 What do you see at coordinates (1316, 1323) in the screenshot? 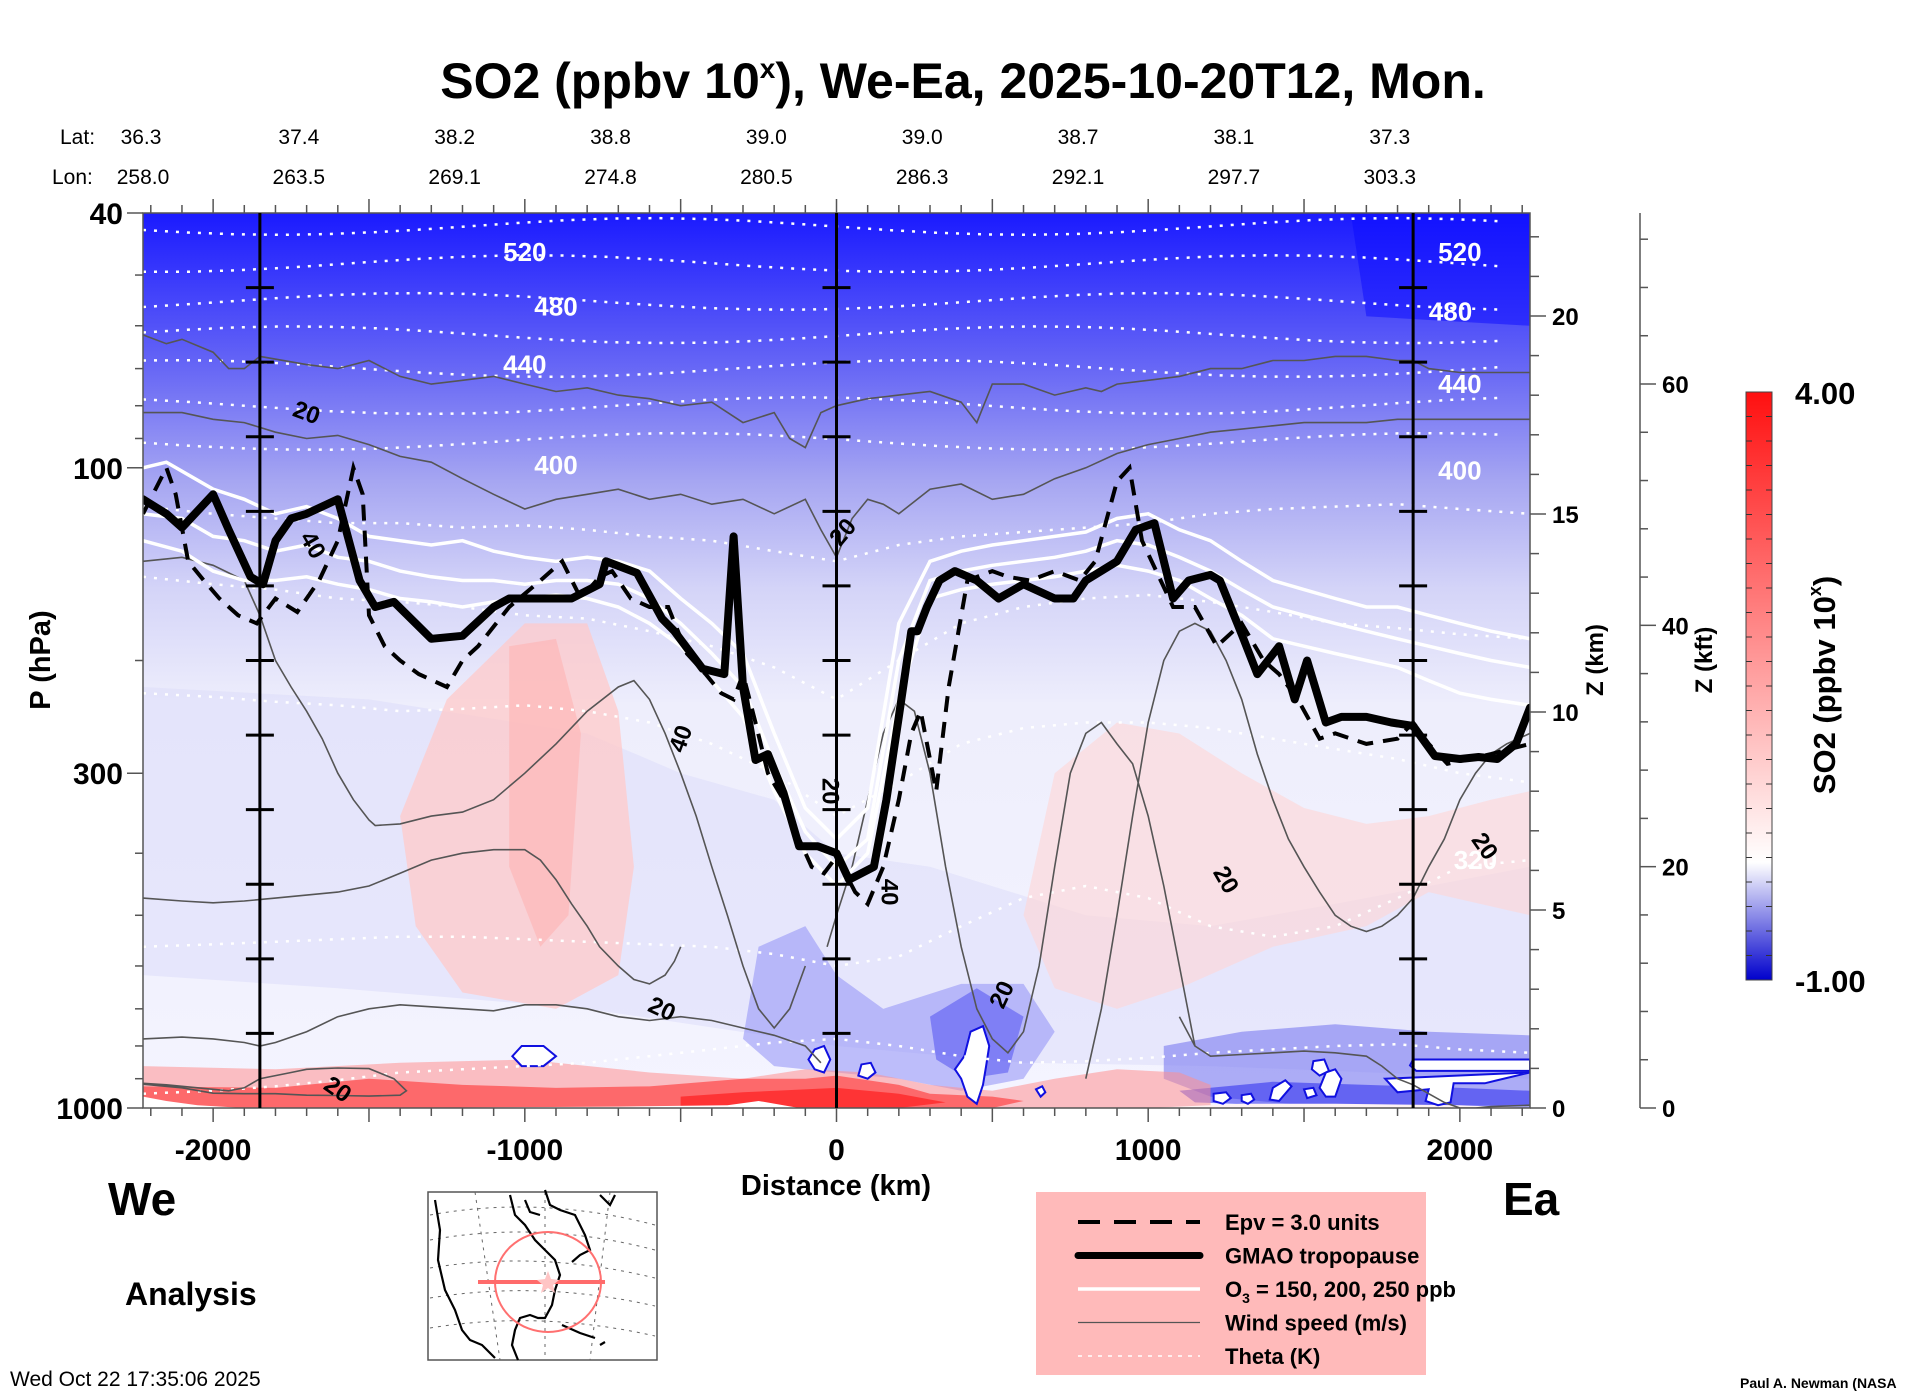
I see `legend-label: Wind speed (m/s)` at bounding box center [1316, 1323].